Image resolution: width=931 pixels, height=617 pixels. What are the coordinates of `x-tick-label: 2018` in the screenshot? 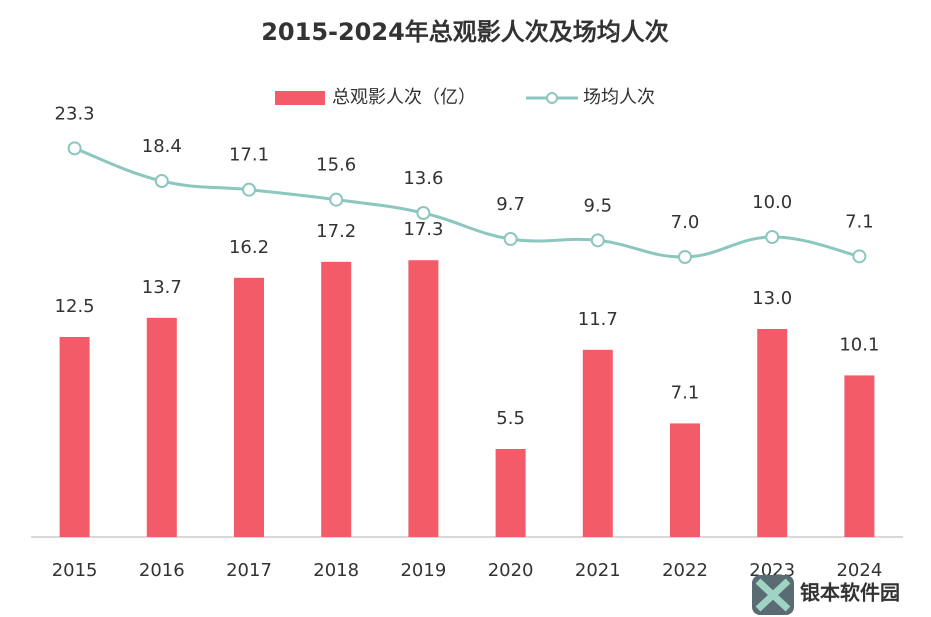 It's located at (336, 570).